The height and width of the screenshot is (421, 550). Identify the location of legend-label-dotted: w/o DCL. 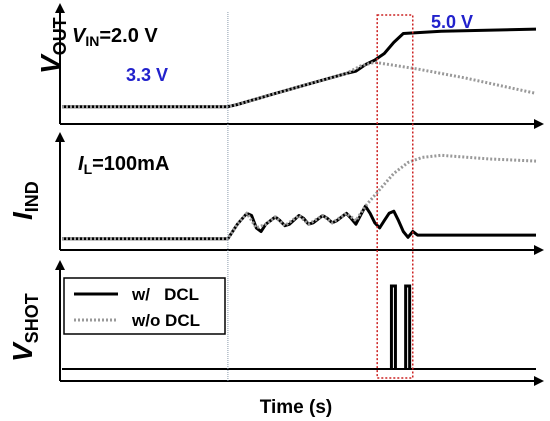
(165, 320).